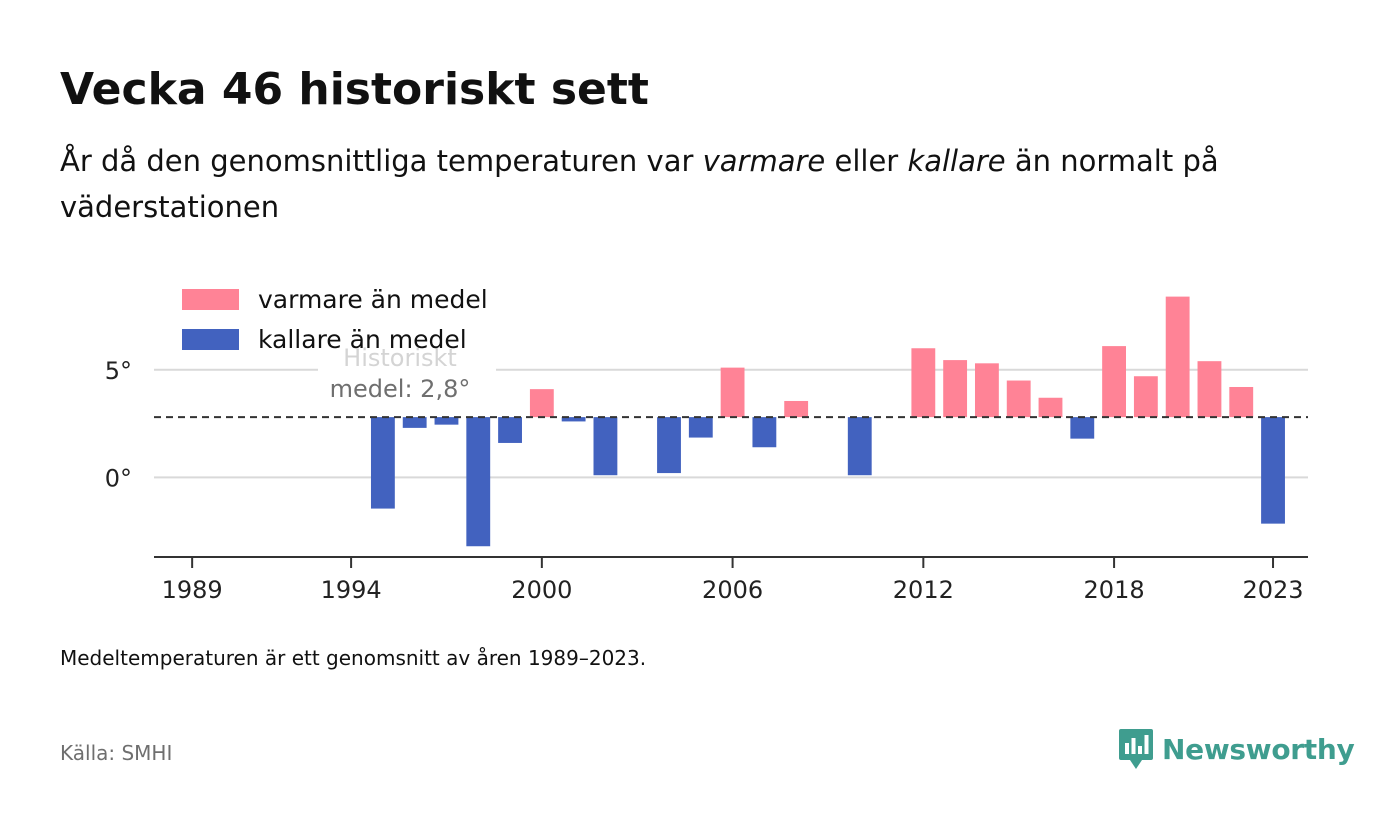 Image resolution: width=1400 pixels, height=831 pixels. I want to click on x-tick-label: 2023, so click(1272, 590).